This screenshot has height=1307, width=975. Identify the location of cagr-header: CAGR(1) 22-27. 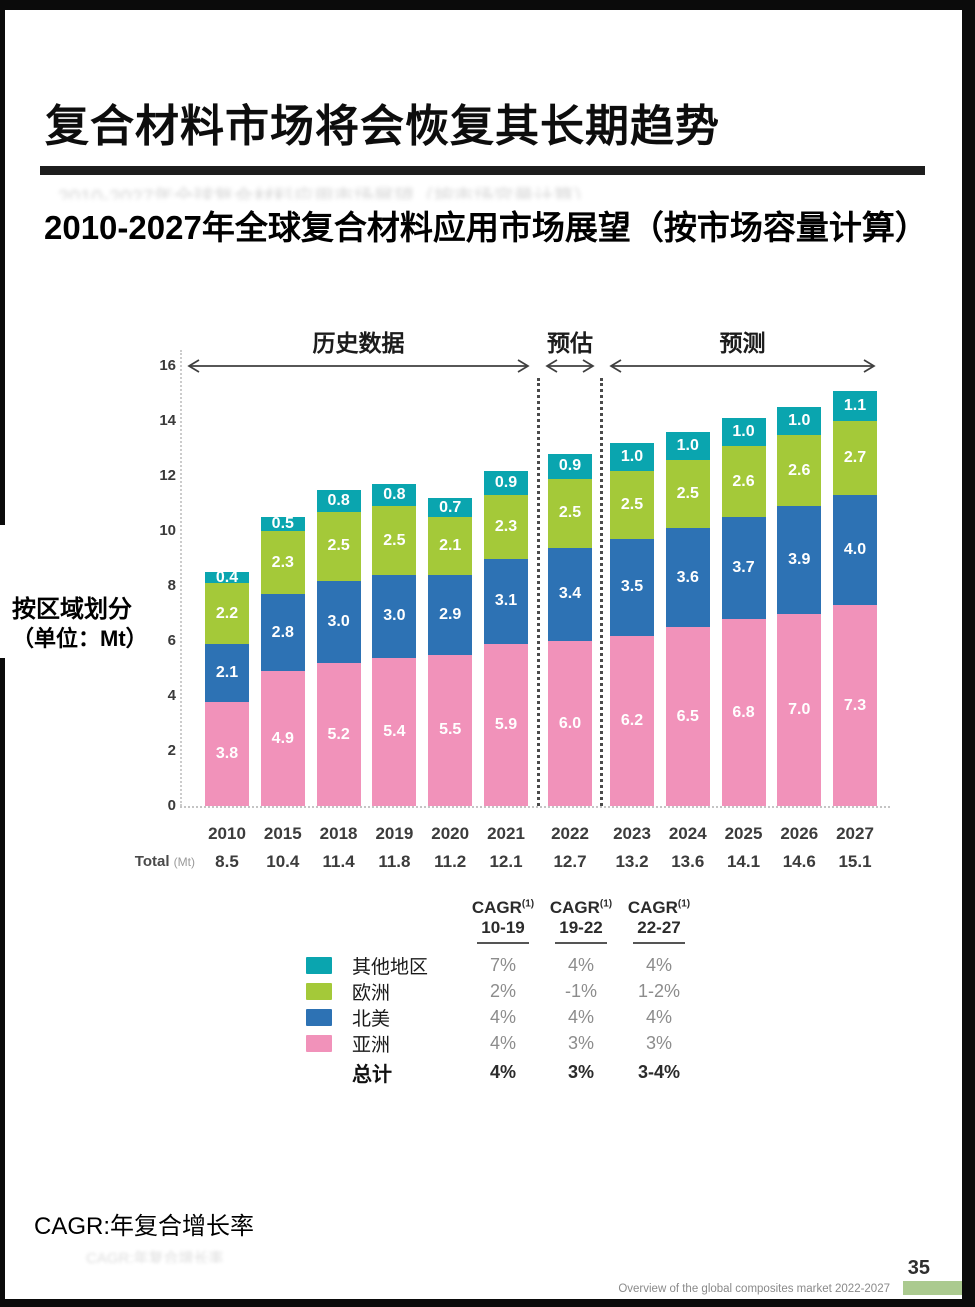
(659, 925).